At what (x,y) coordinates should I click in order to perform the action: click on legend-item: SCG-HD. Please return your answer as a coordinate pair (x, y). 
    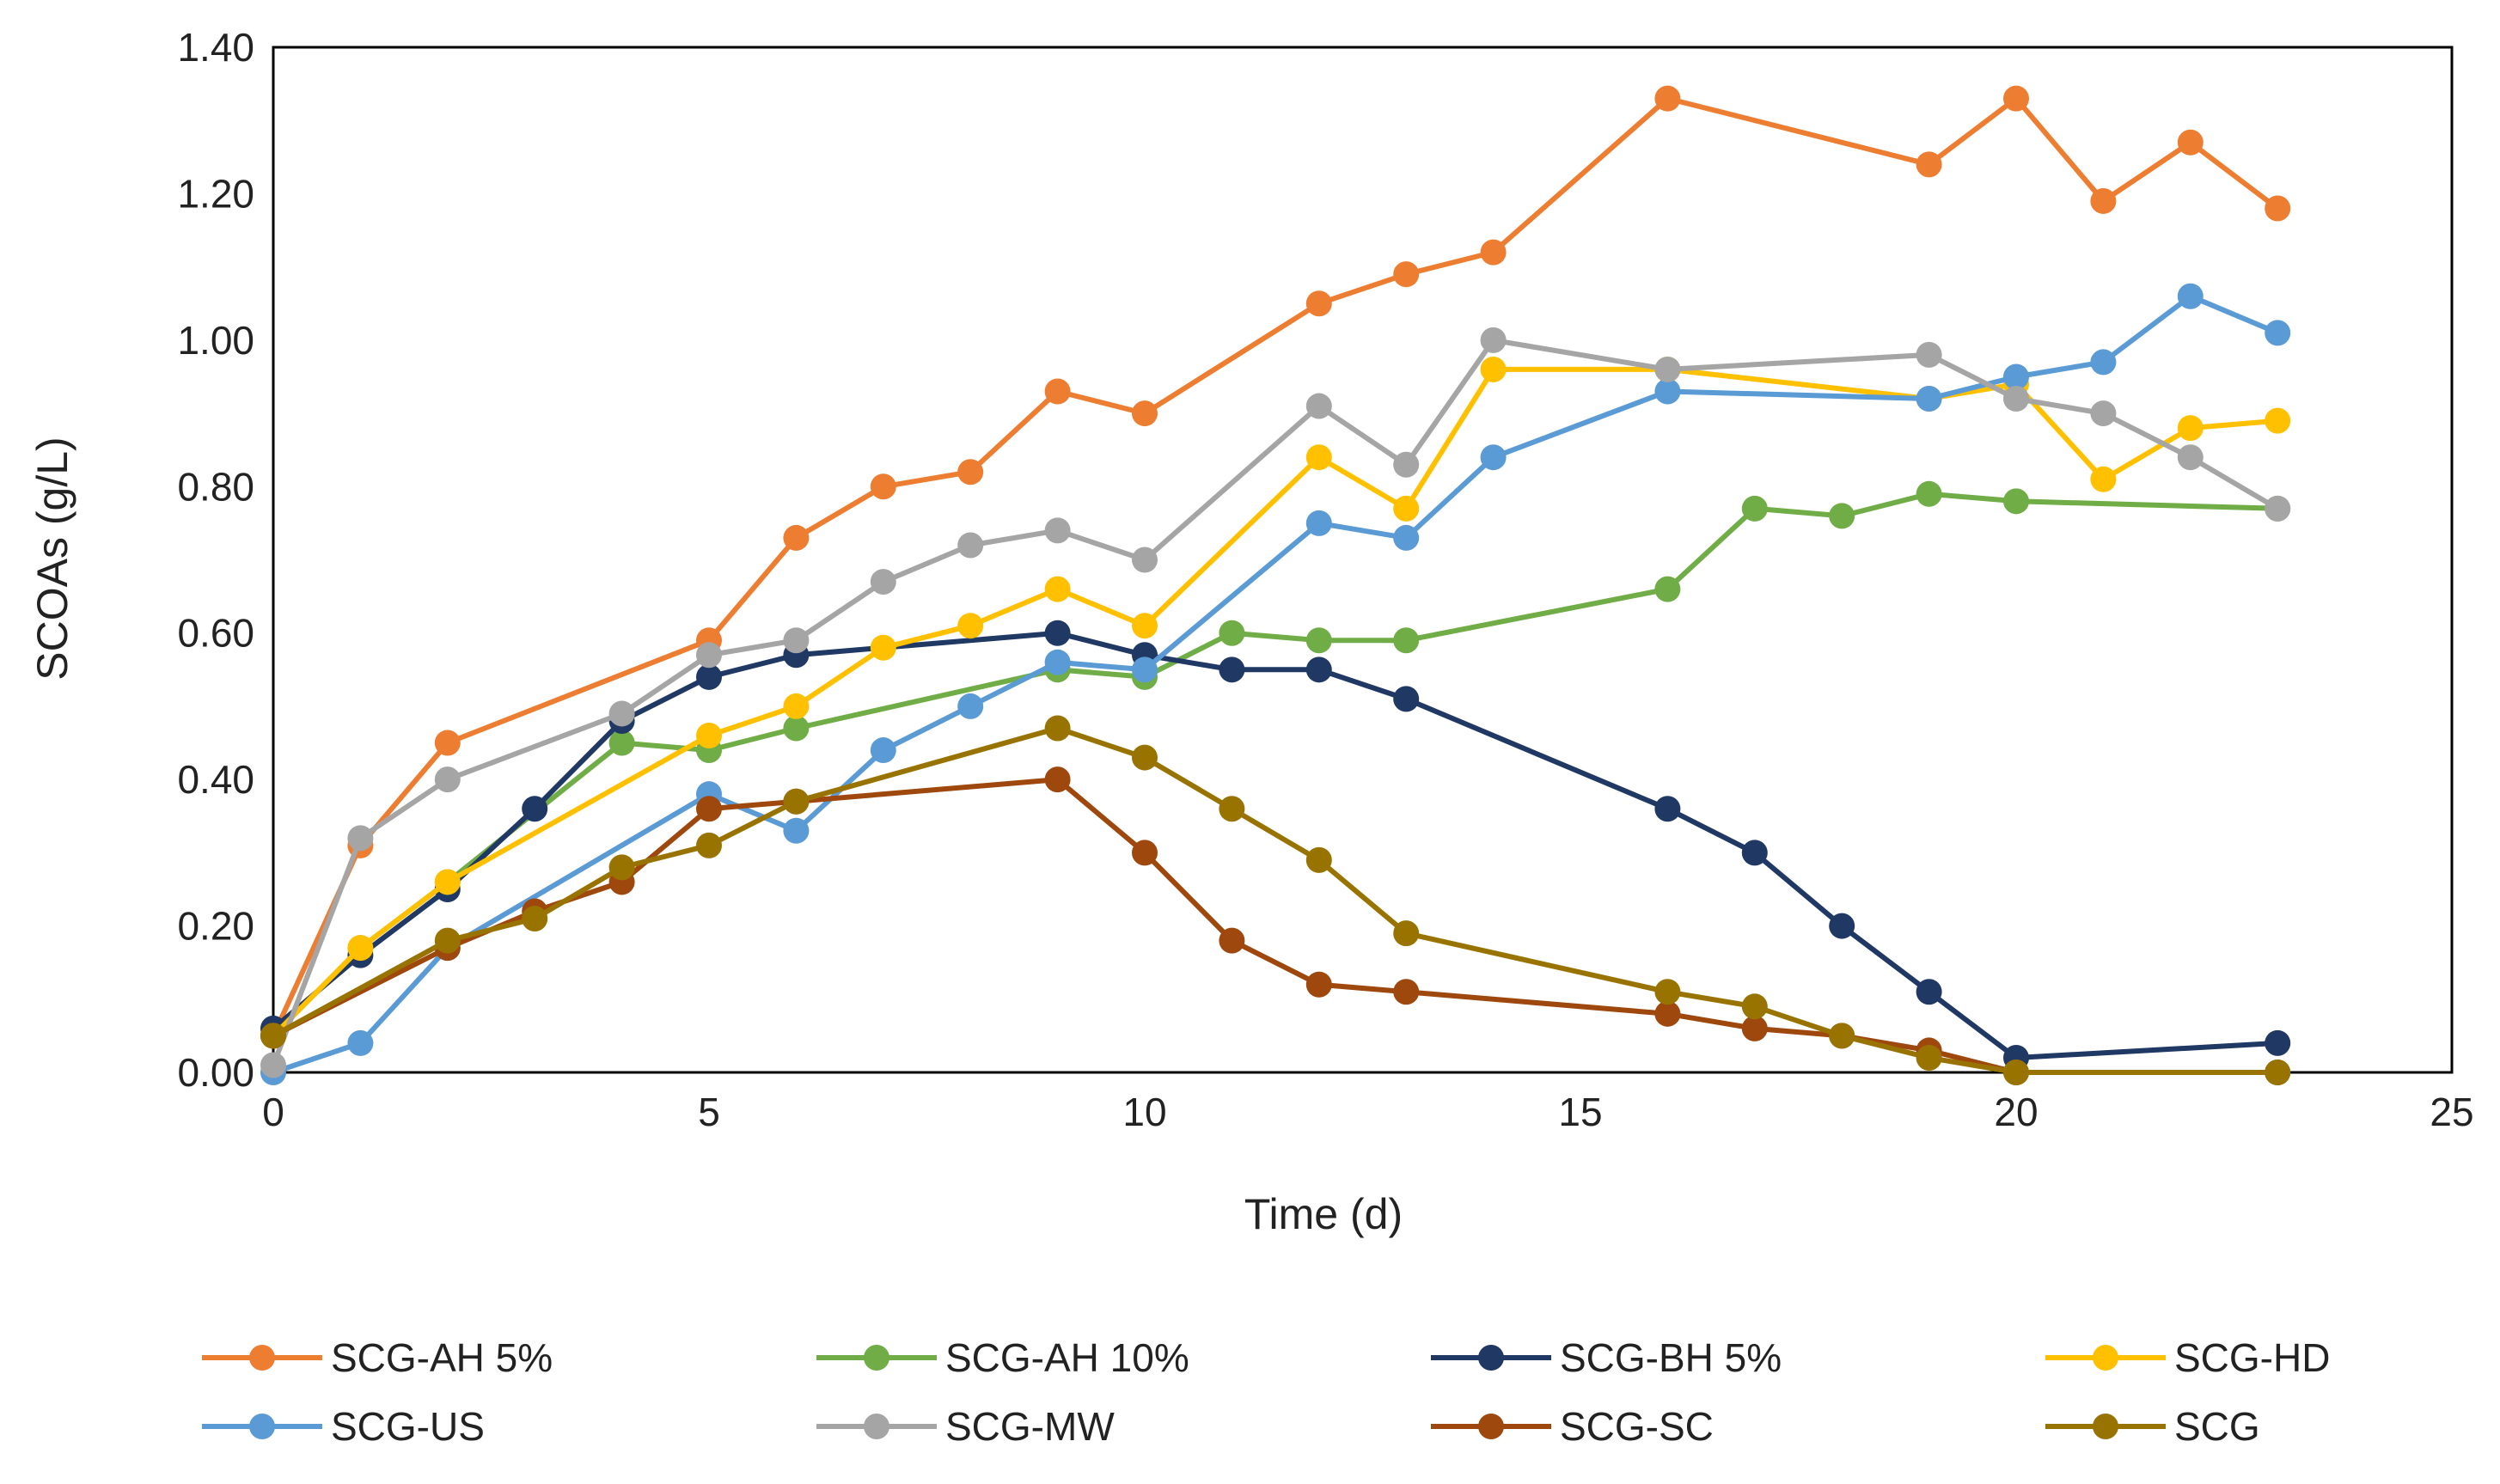
    Looking at the image, I should click on (2187, 1357).